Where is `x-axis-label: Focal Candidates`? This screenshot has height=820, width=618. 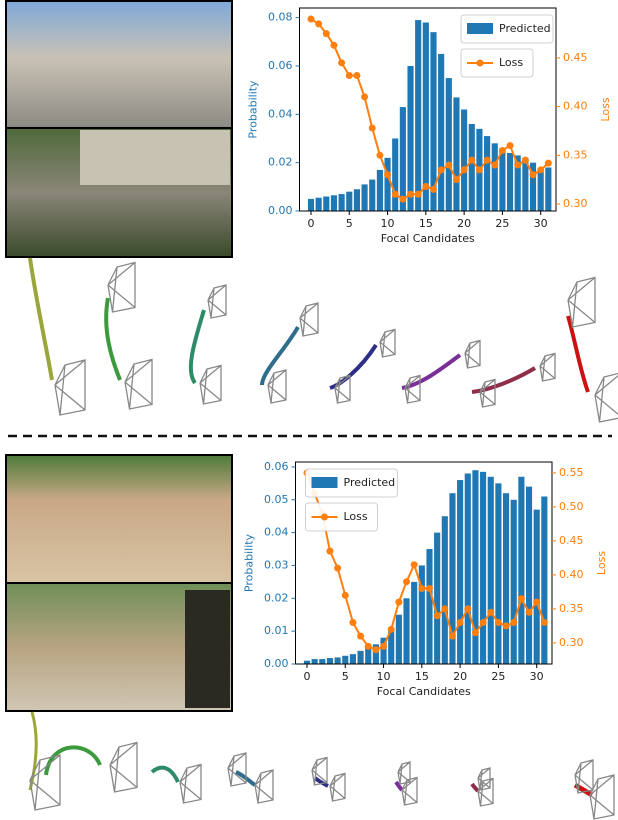
x-axis-label: Focal Candidates is located at coordinates (428, 238).